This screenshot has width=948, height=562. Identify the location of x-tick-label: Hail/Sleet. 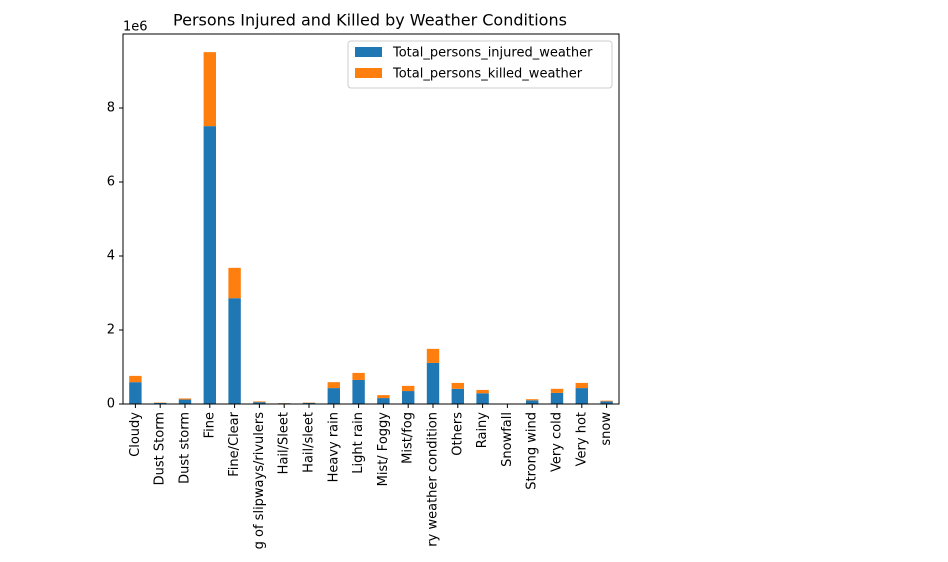
(284, 443).